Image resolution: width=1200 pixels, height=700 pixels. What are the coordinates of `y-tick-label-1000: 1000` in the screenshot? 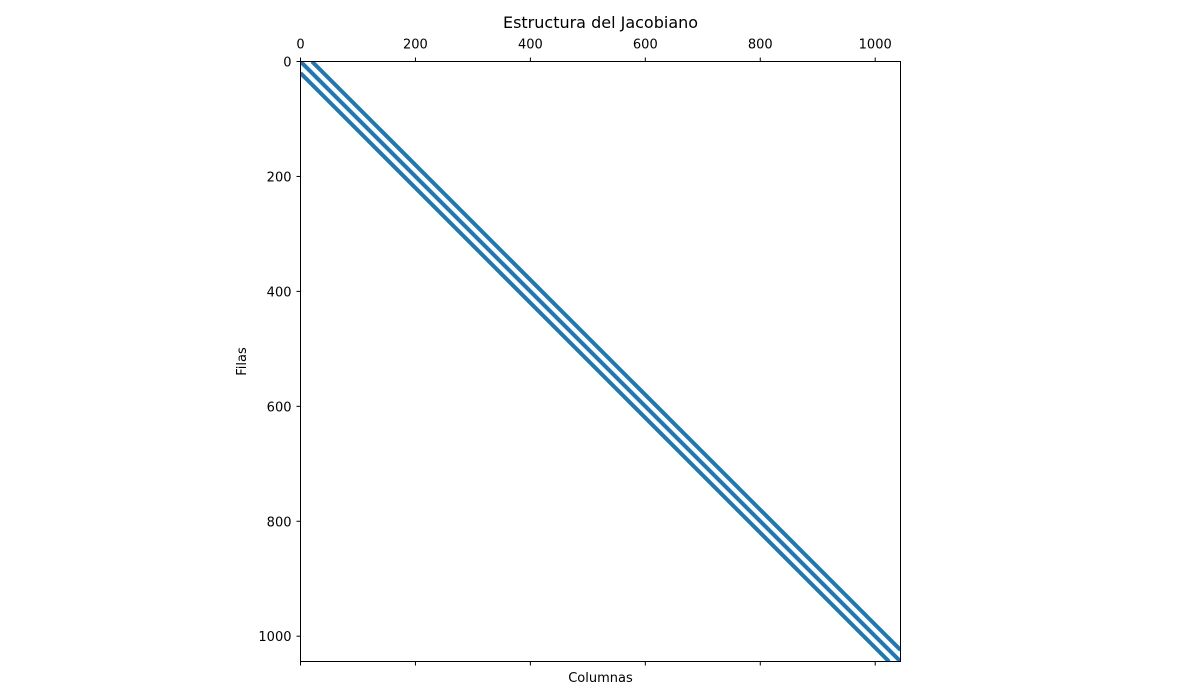 It's located at (274, 637).